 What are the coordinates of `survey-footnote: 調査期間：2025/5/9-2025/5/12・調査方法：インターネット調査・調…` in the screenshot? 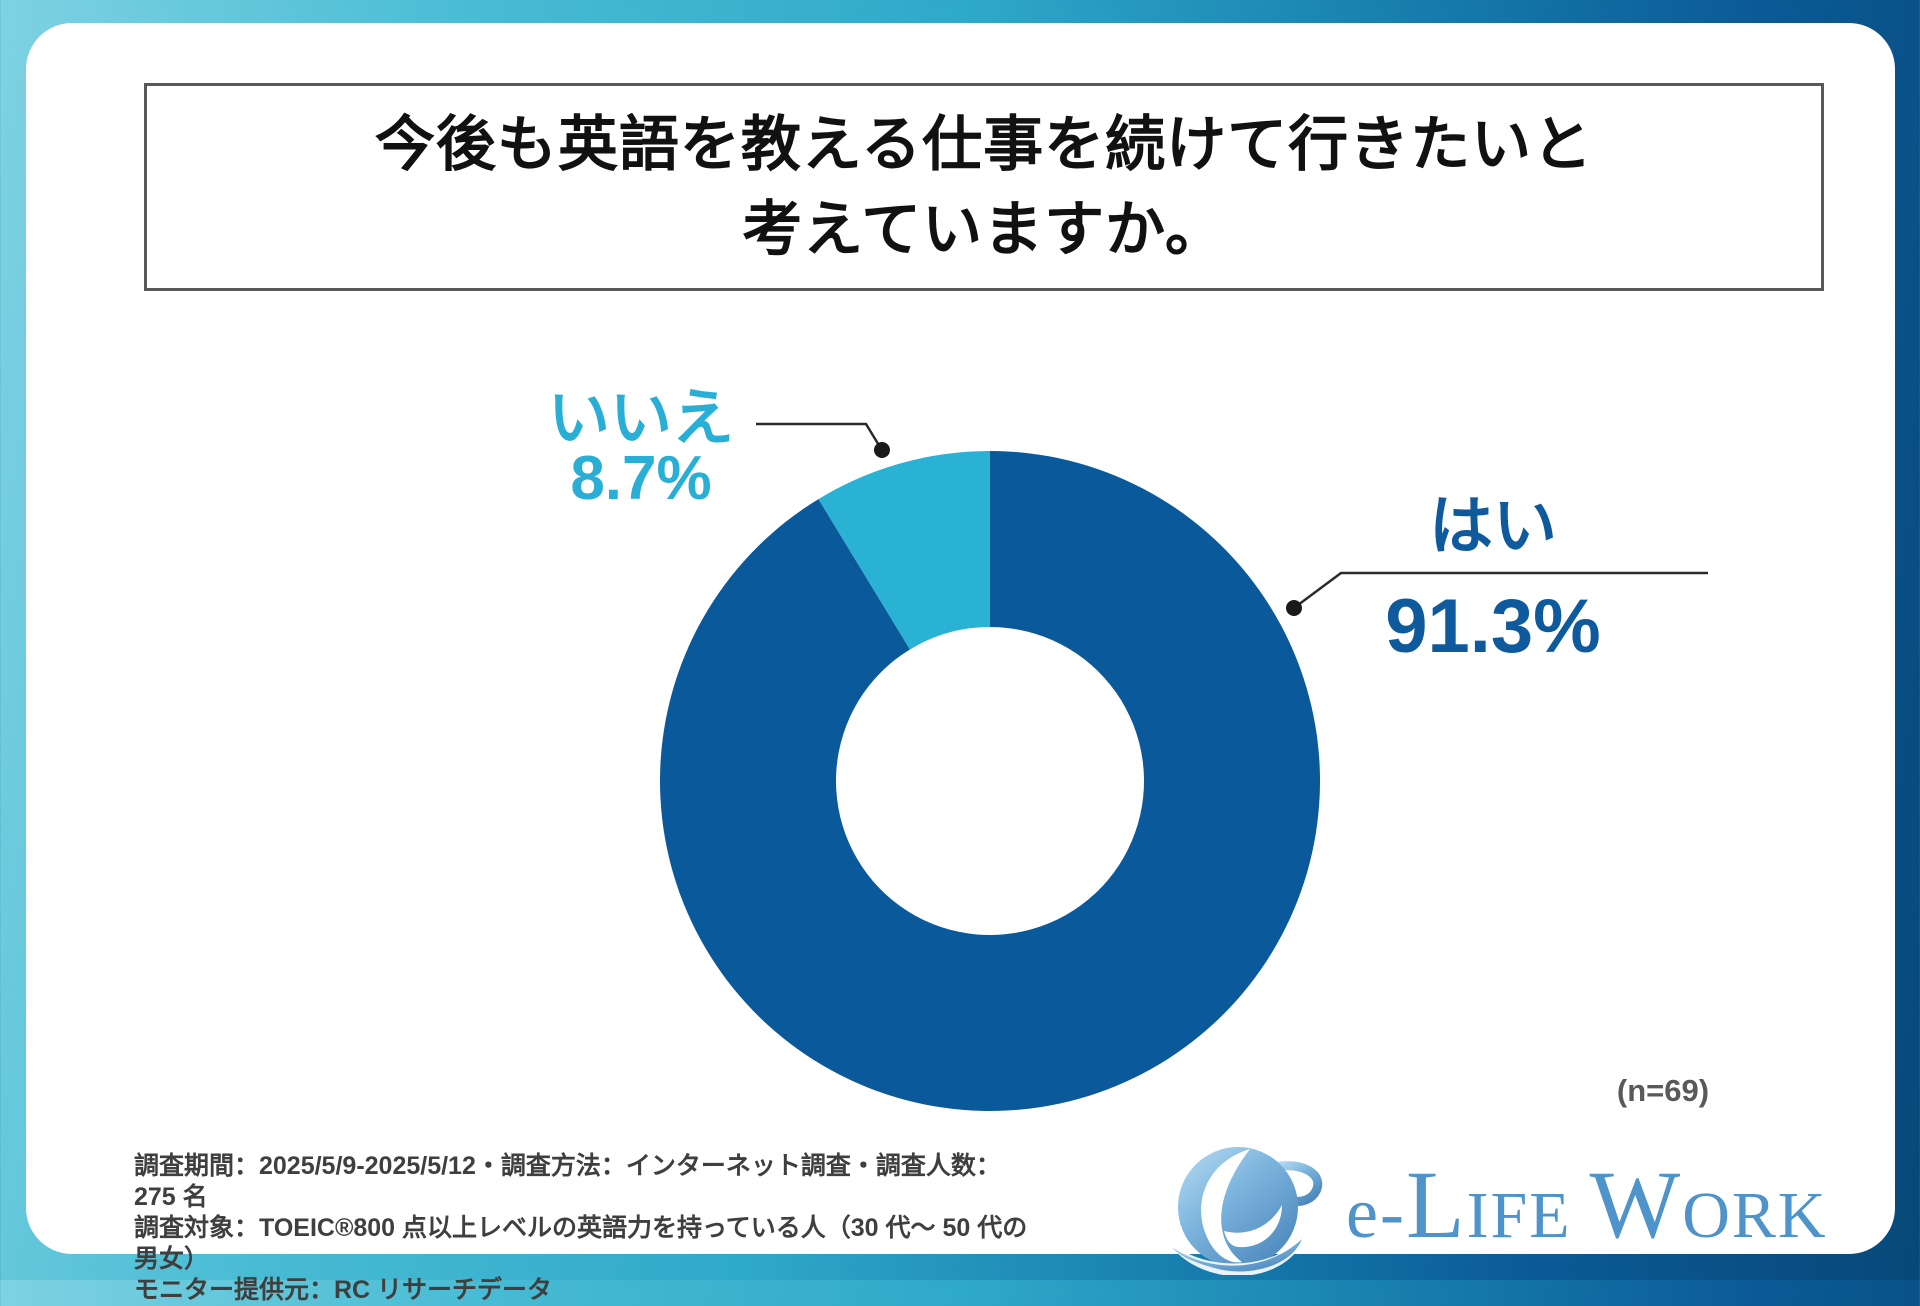 It's located at (584, 1228).